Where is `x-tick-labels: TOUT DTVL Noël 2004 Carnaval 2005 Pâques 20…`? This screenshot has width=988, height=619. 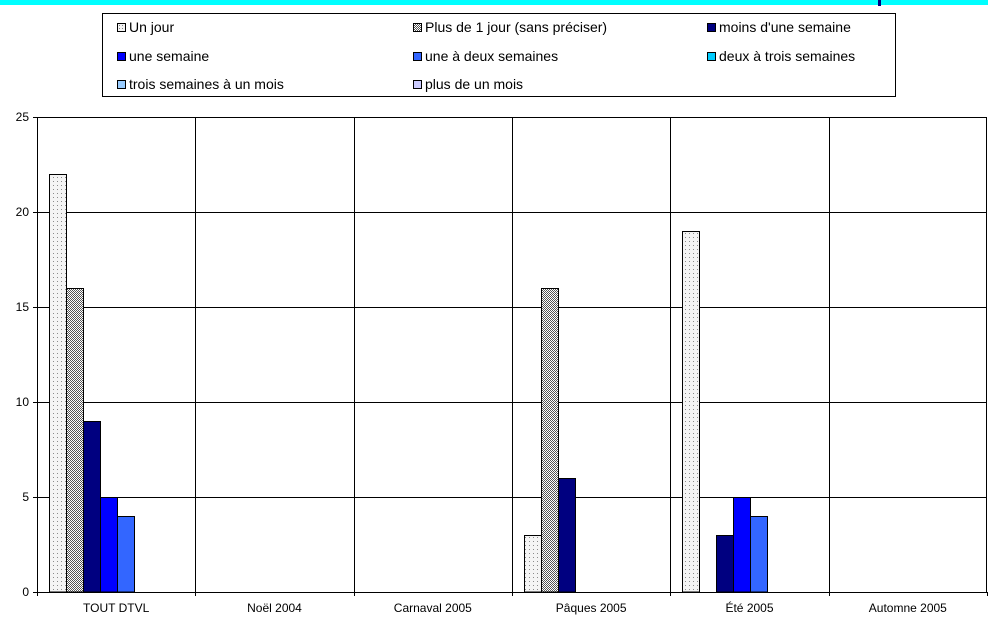 x-tick-labels: TOUT DTVL Noël 2004 Carnaval 2005 Pâques 20… is located at coordinates (515, 607).